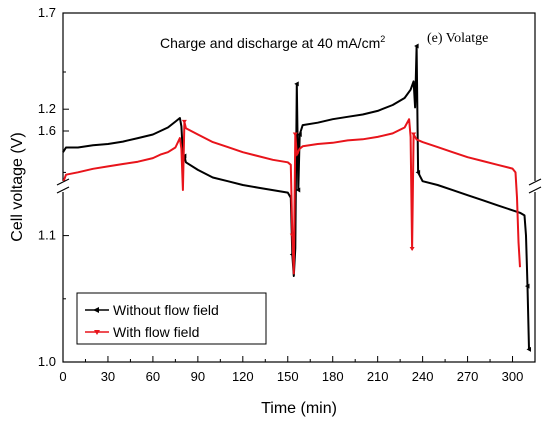 The height and width of the screenshot is (421, 550). What do you see at coordinates (457, 38) in the screenshot?
I see `annotation-tag: (e) Volatge` at bounding box center [457, 38].